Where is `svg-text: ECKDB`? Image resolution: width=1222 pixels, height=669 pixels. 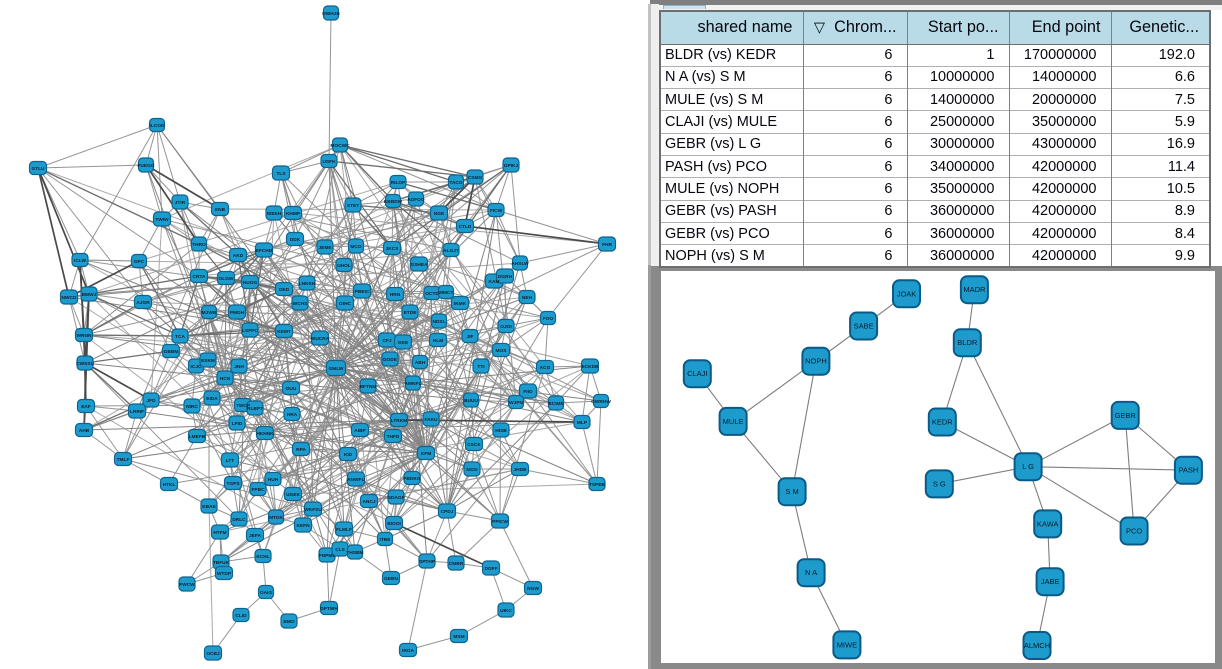 svg-text: ECKDB is located at coordinates (590, 367).